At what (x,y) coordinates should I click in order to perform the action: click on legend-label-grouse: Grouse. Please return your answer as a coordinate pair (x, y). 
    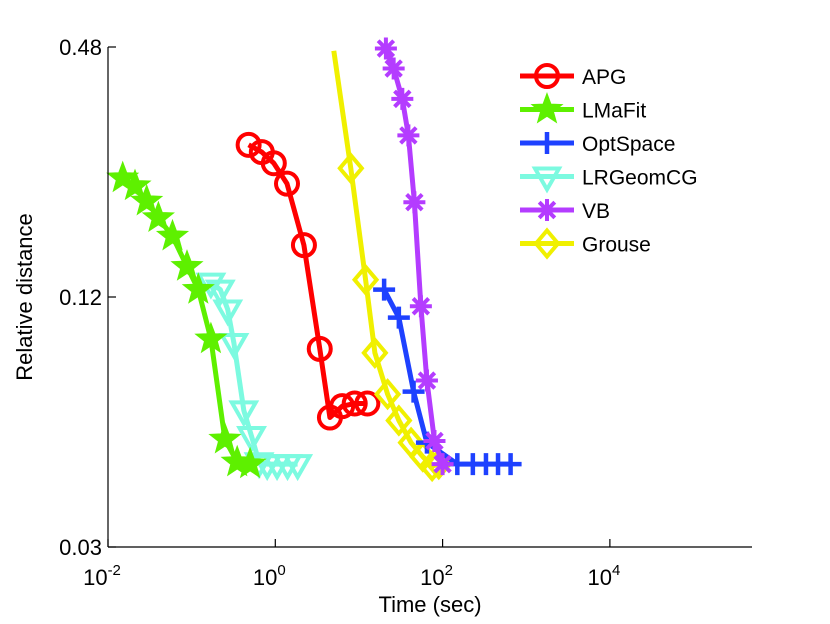
    Looking at the image, I should click on (616, 245).